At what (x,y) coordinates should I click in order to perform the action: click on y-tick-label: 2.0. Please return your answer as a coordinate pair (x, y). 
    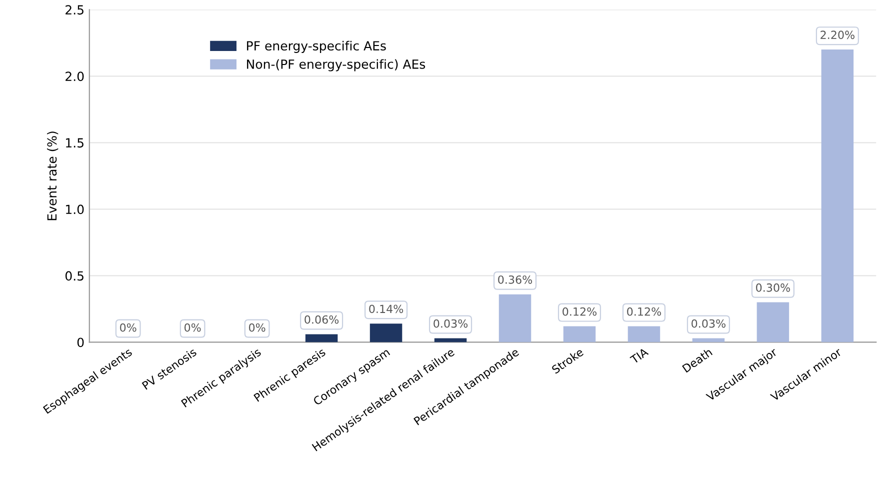
    Looking at the image, I should click on (75, 77).